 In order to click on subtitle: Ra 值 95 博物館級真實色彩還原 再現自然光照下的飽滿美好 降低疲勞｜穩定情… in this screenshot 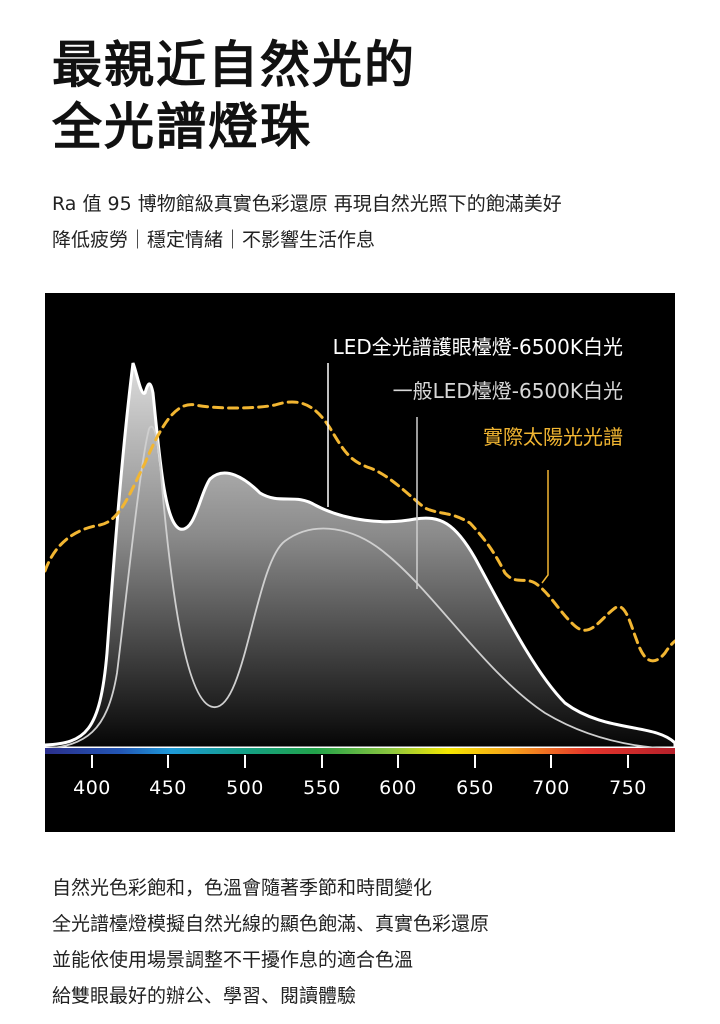, I will do `click(307, 222)`.